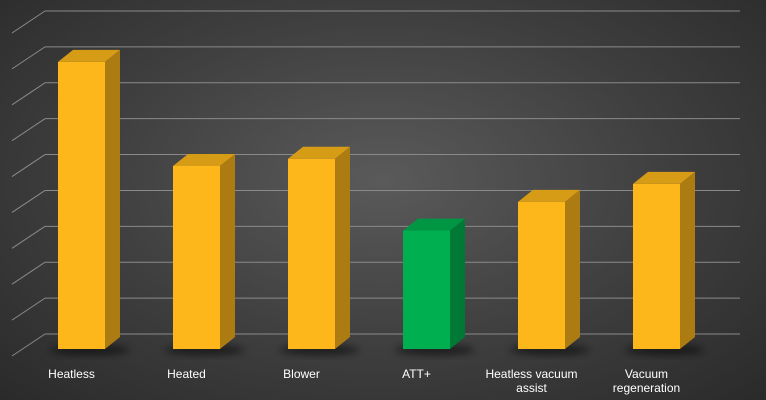  What do you see at coordinates (71, 374) in the screenshot?
I see `x-tick-label: Heatless` at bounding box center [71, 374].